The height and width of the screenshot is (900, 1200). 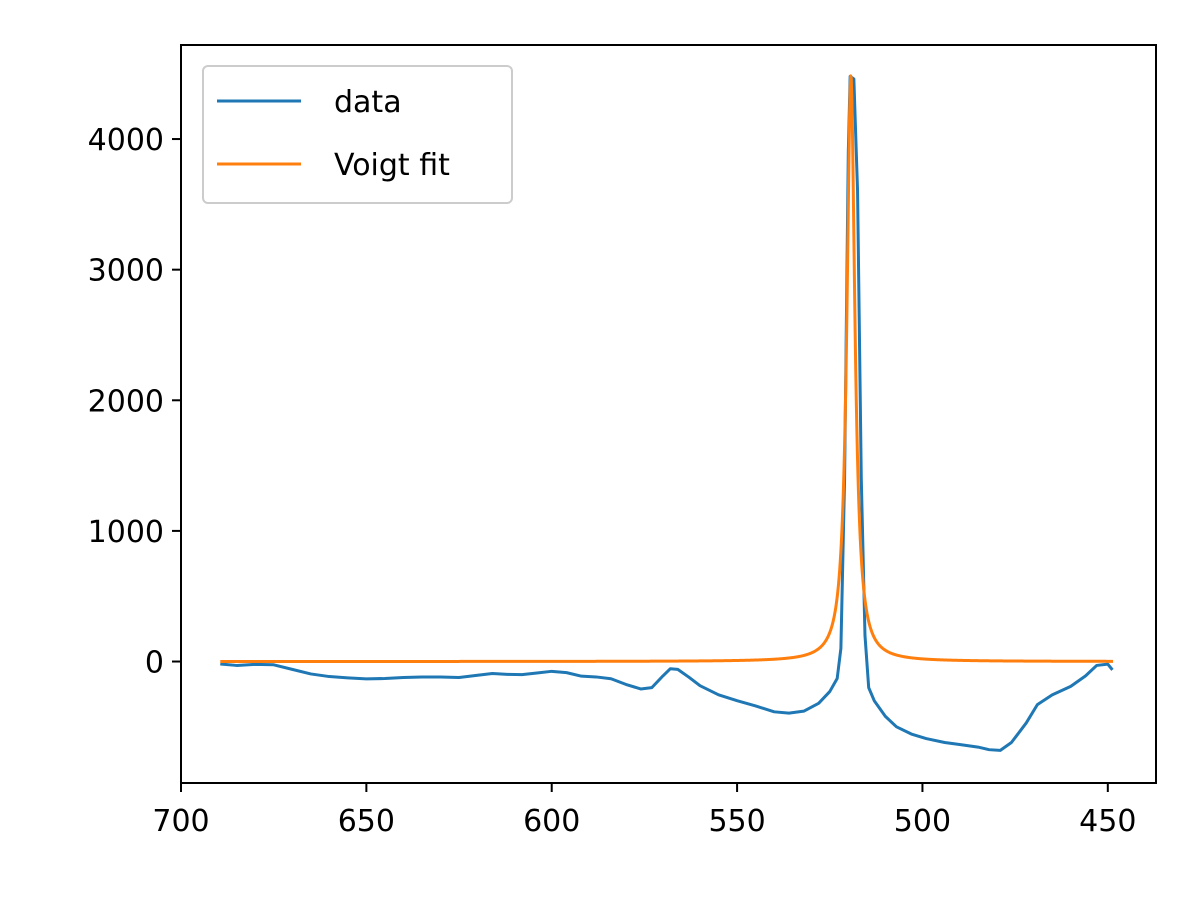 What do you see at coordinates (126, 401) in the screenshot?
I see `y-tick-label: 2000` at bounding box center [126, 401].